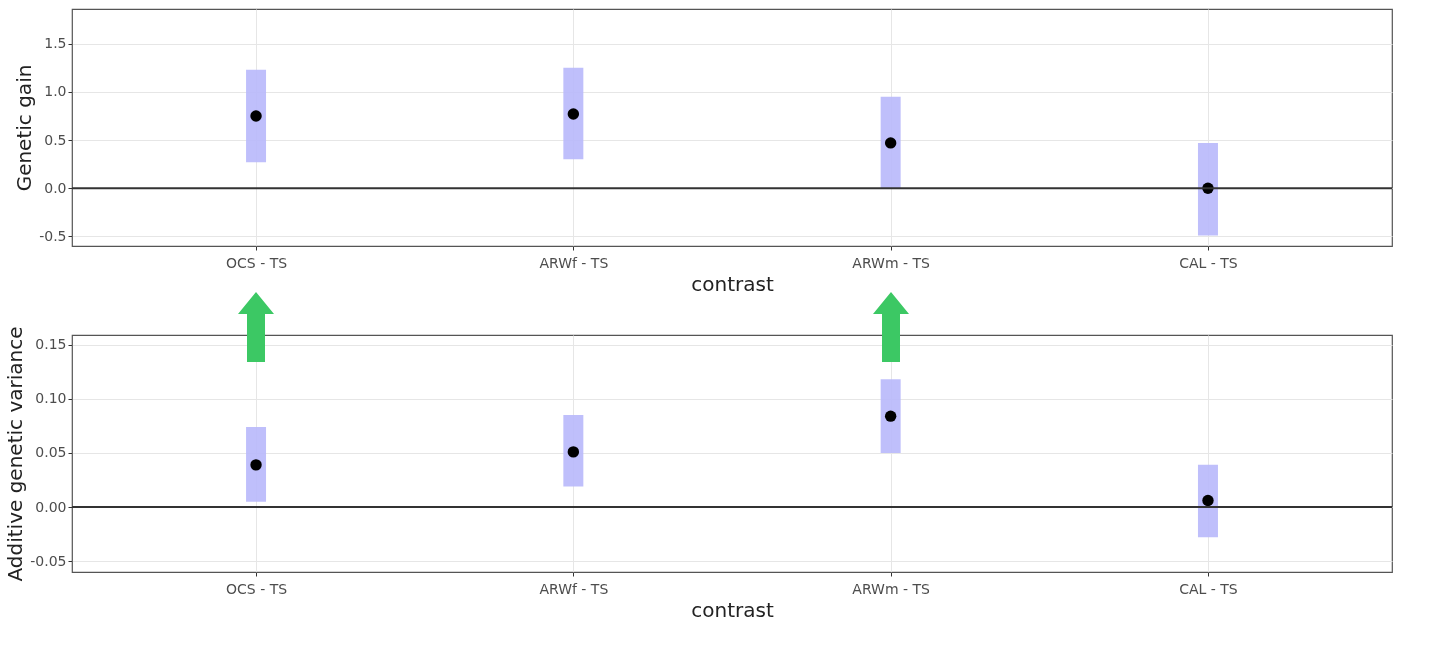 The image size is (1454, 655). Describe the element at coordinates (51, 344) in the screenshot. I see `y-tick-label: 0.15` at that location.